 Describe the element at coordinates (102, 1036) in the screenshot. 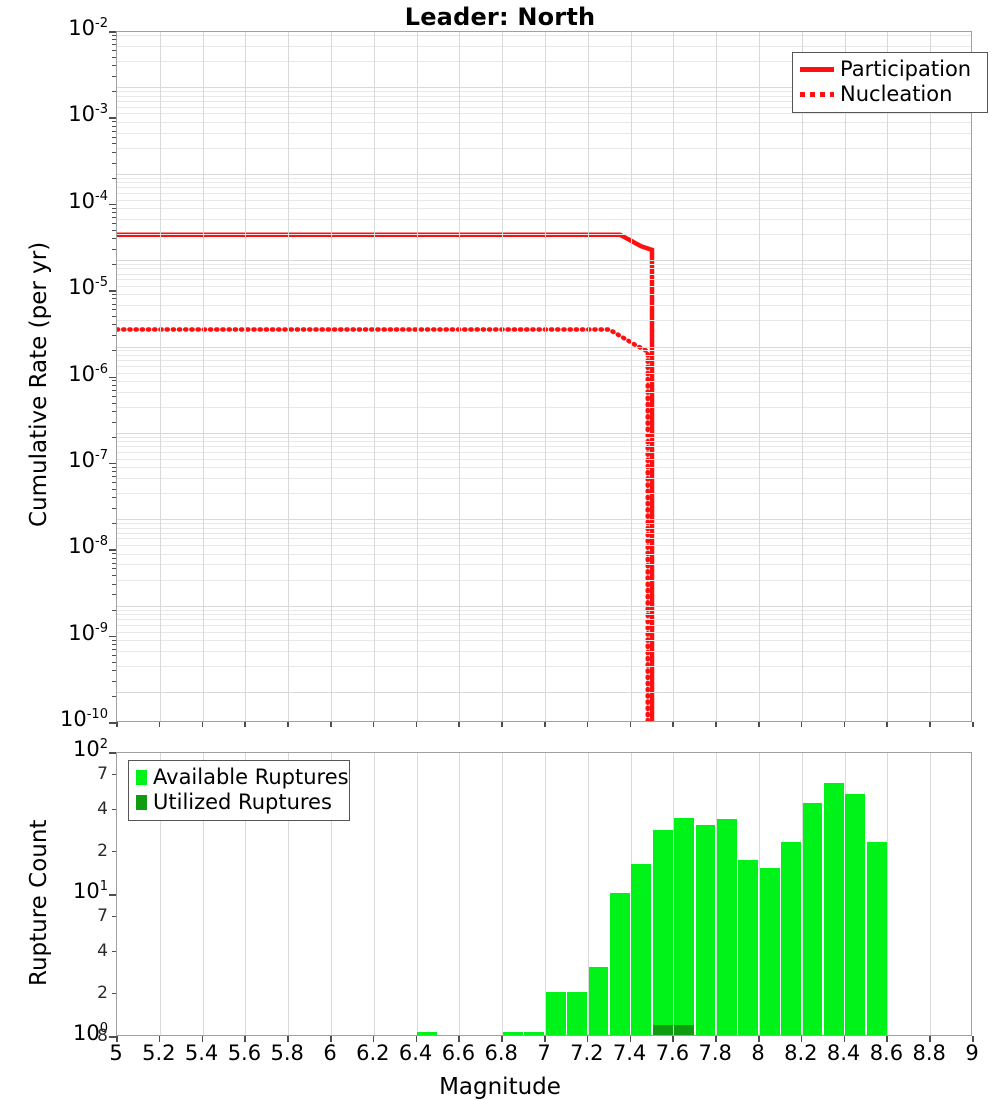

I see `bottom-y-minor-tick-label: 8` at that location.